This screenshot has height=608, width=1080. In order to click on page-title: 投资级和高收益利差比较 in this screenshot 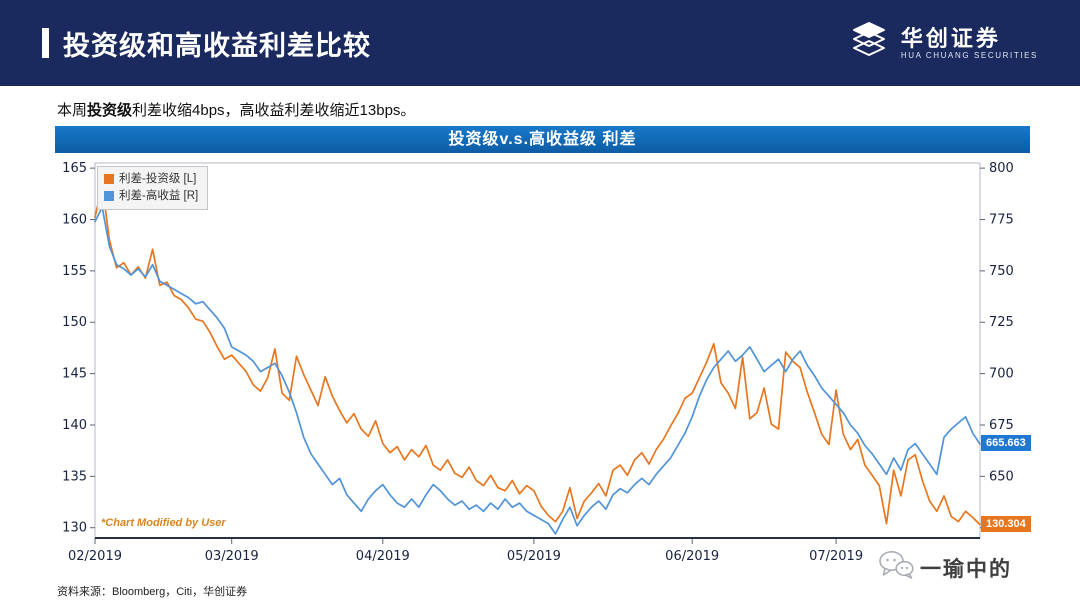, I will do `click(217, 45)`.